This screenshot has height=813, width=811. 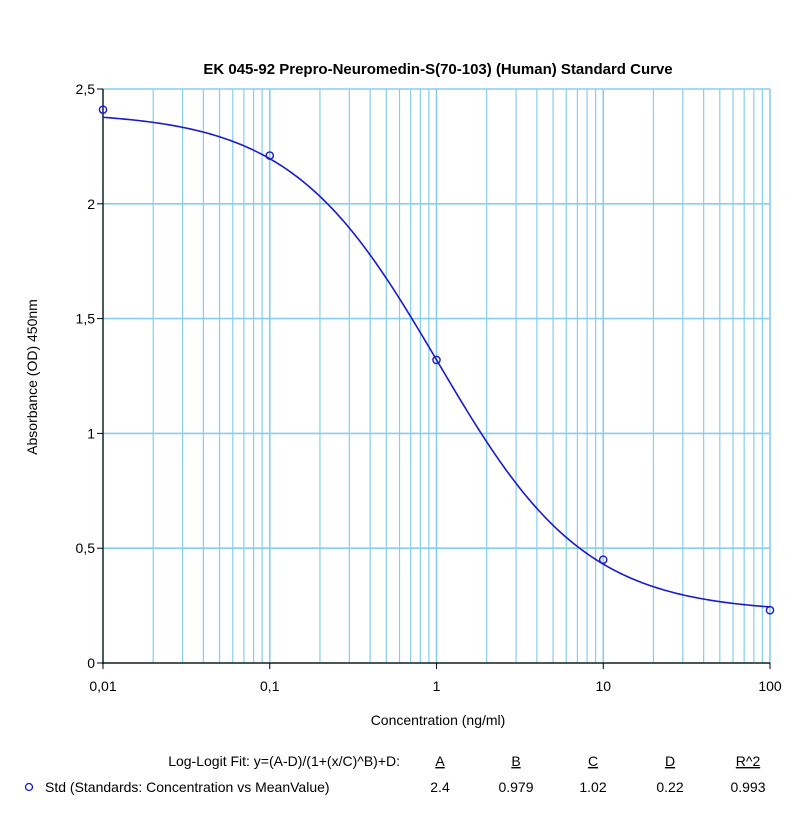 What do you see at coordinates (515, 787) in the screenshot?
I see `fit-parameter-value: 0.979` at bounding box center [515, 787].